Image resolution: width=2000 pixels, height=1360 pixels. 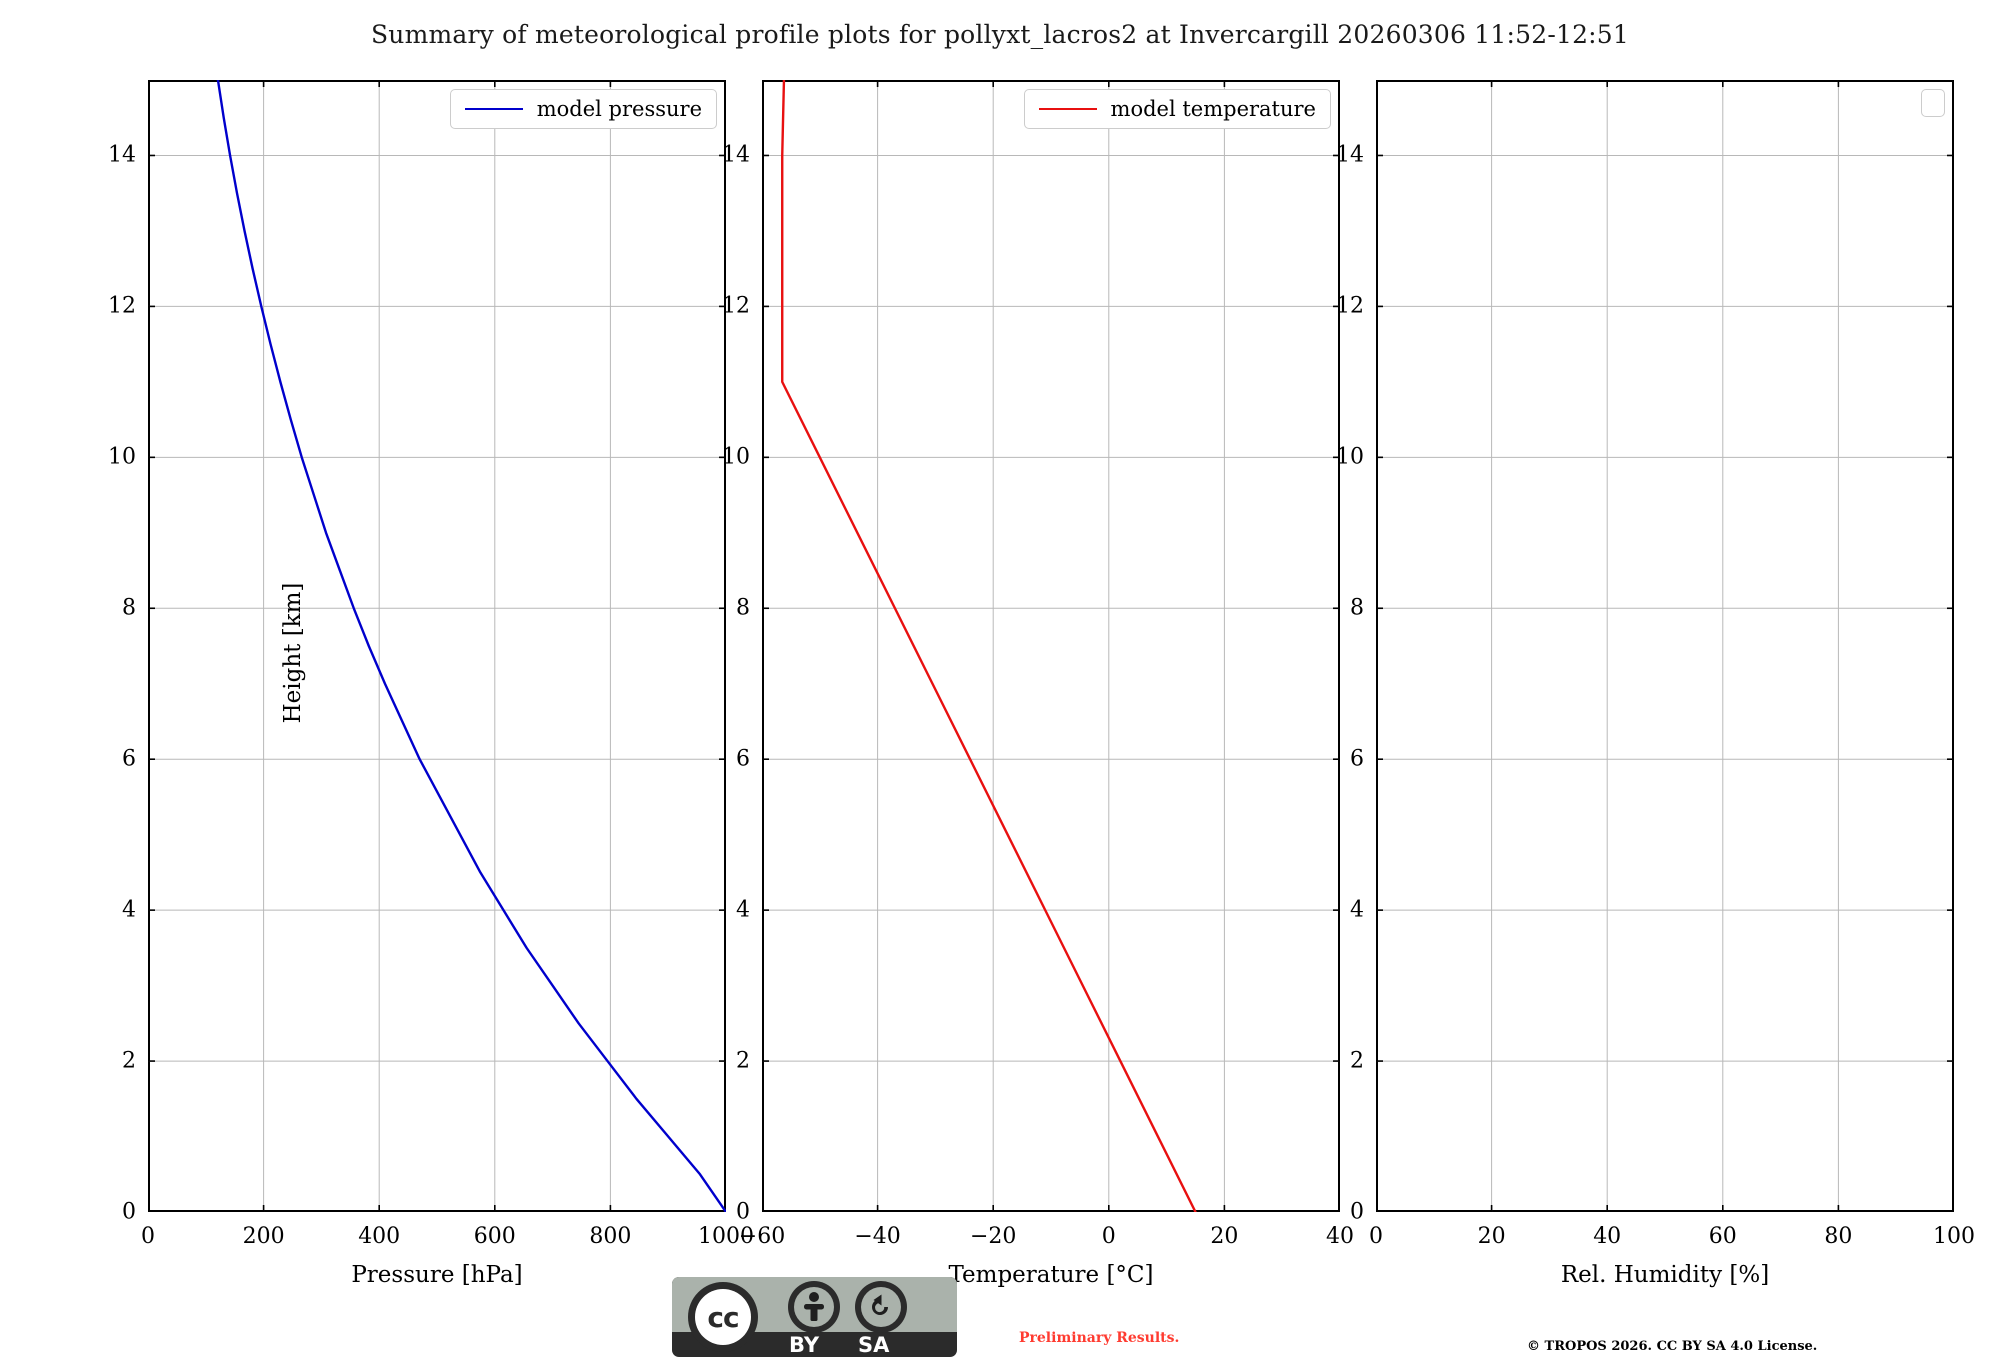 I want to click on cc-logo-icon: cc, so click(x=723, y=1317).